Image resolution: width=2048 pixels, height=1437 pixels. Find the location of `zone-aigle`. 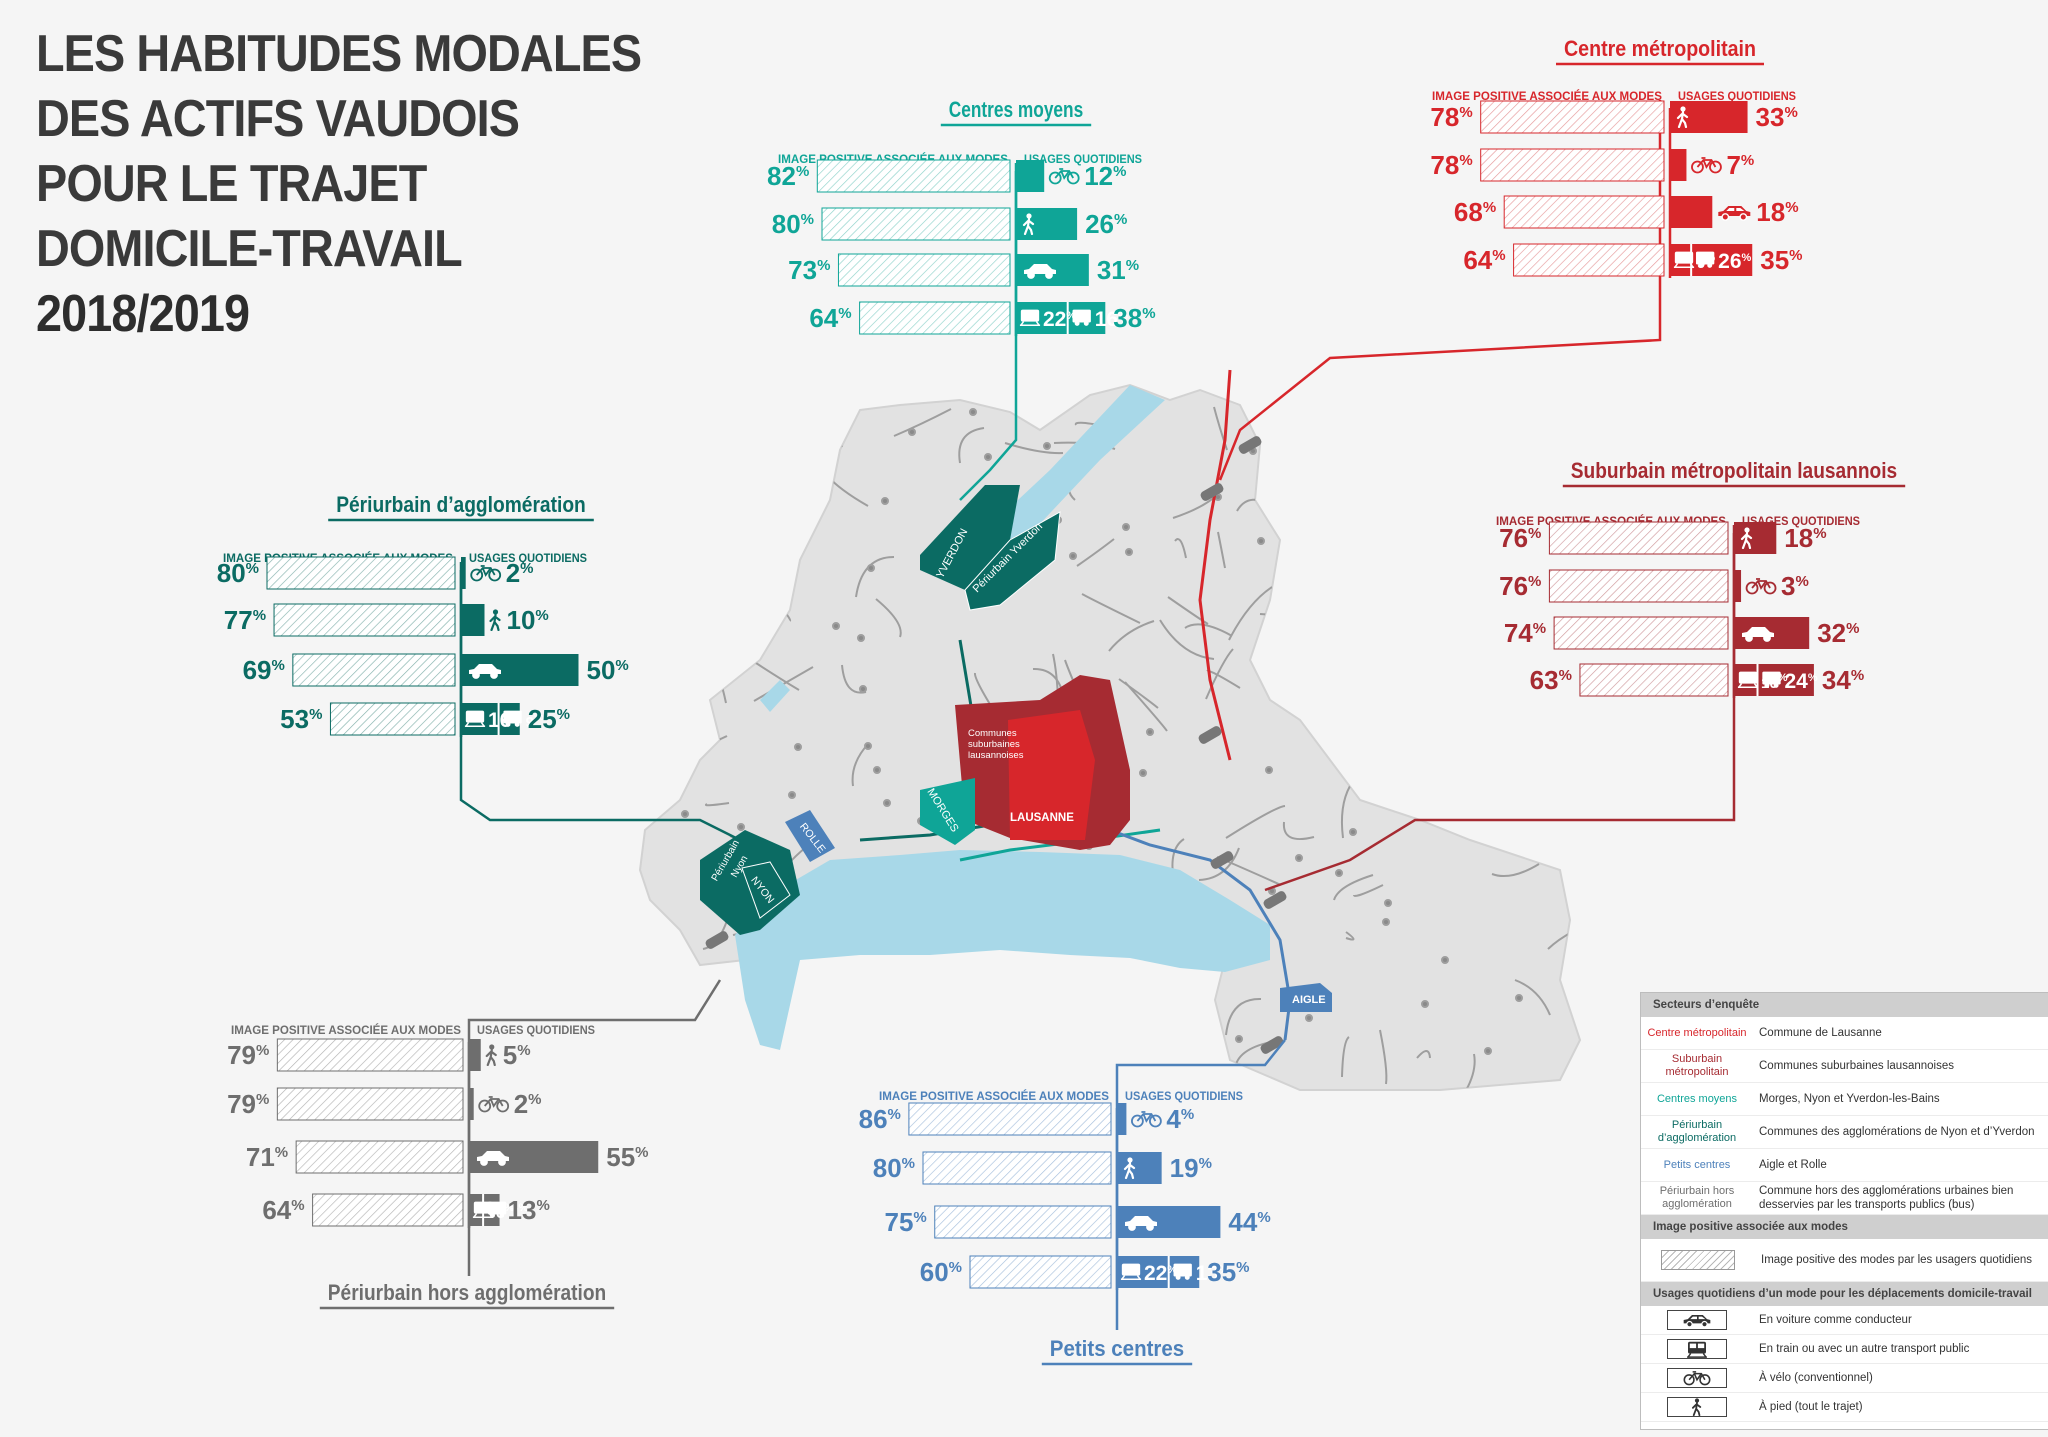

zone-aigle is located at coordinates (1306, 997).